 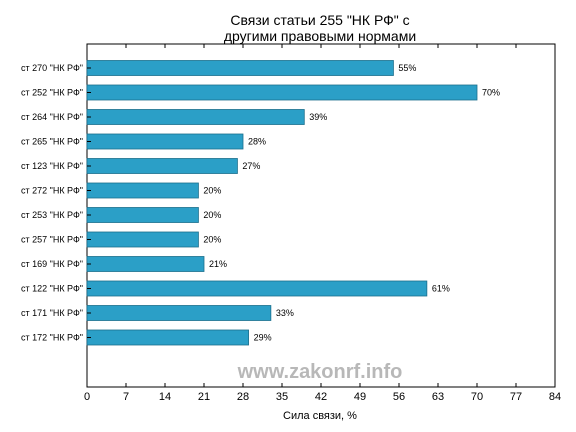 What do you see at coordinates (399, 397) in the screenshot?
I see `x-tick-label: 56` at bounding box center [399, 397].